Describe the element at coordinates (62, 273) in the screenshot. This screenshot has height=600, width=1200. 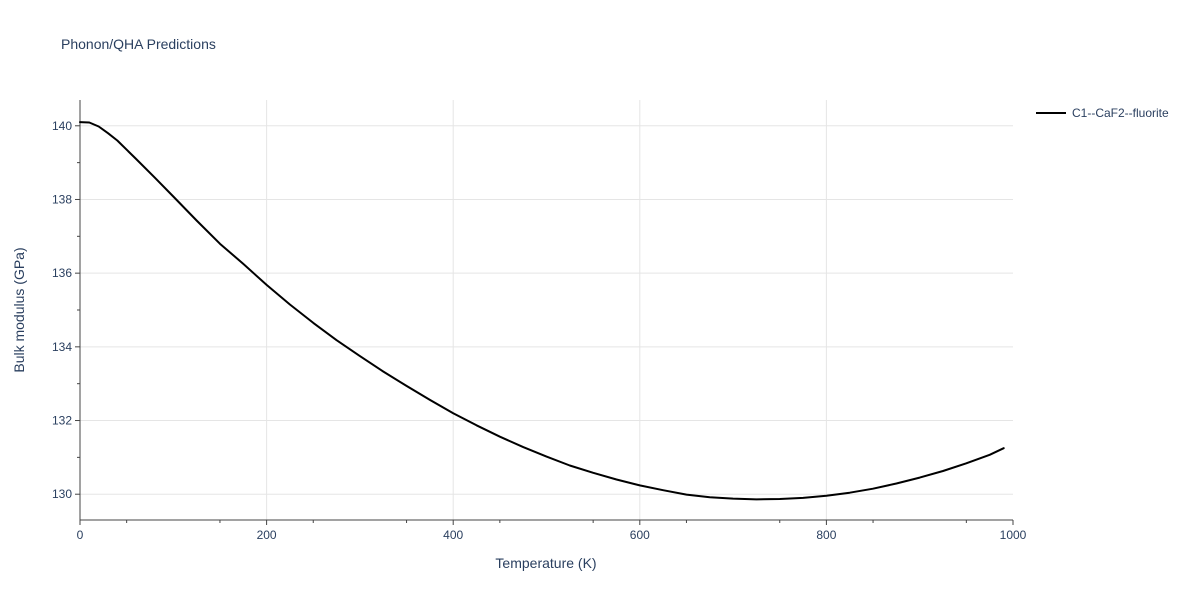
I see `y-tick-label: 136` at that location.